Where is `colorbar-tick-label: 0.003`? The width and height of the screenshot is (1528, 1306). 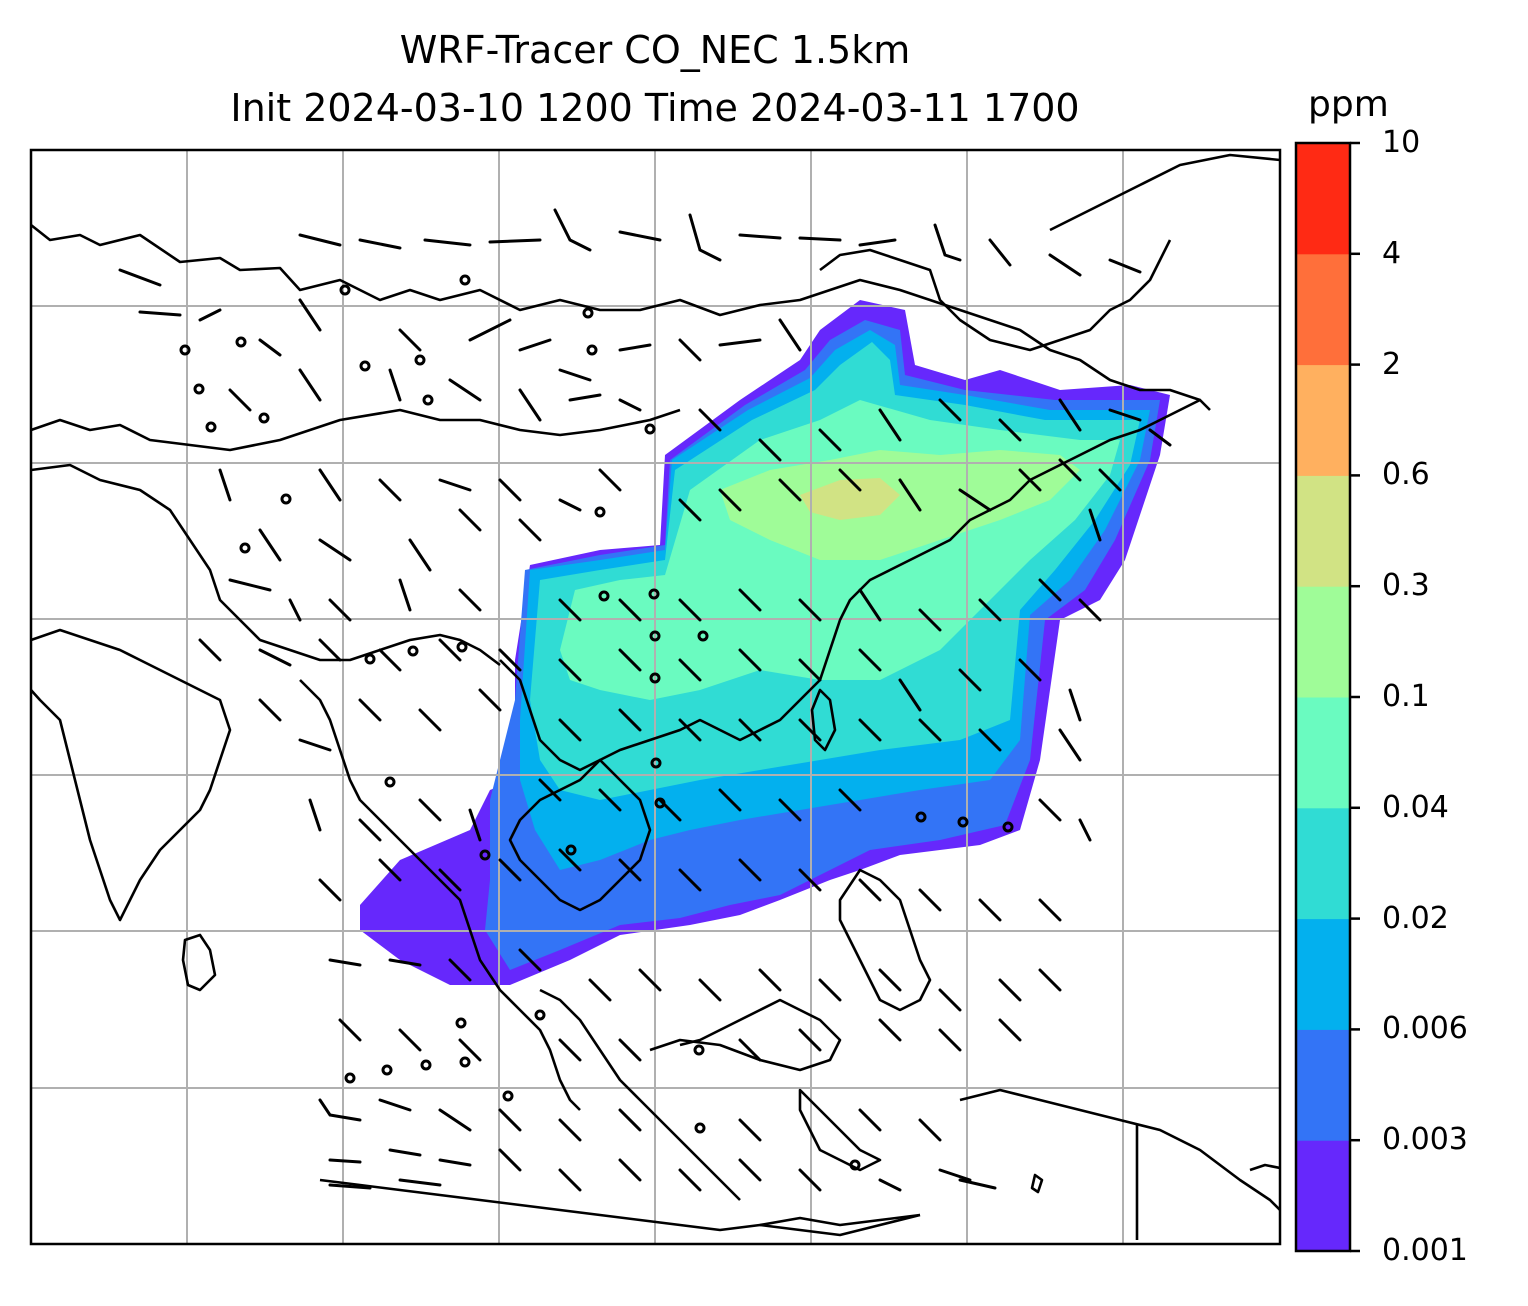 colorbar-tick-label: 0.003 is located at coordinates (1425, 1140).